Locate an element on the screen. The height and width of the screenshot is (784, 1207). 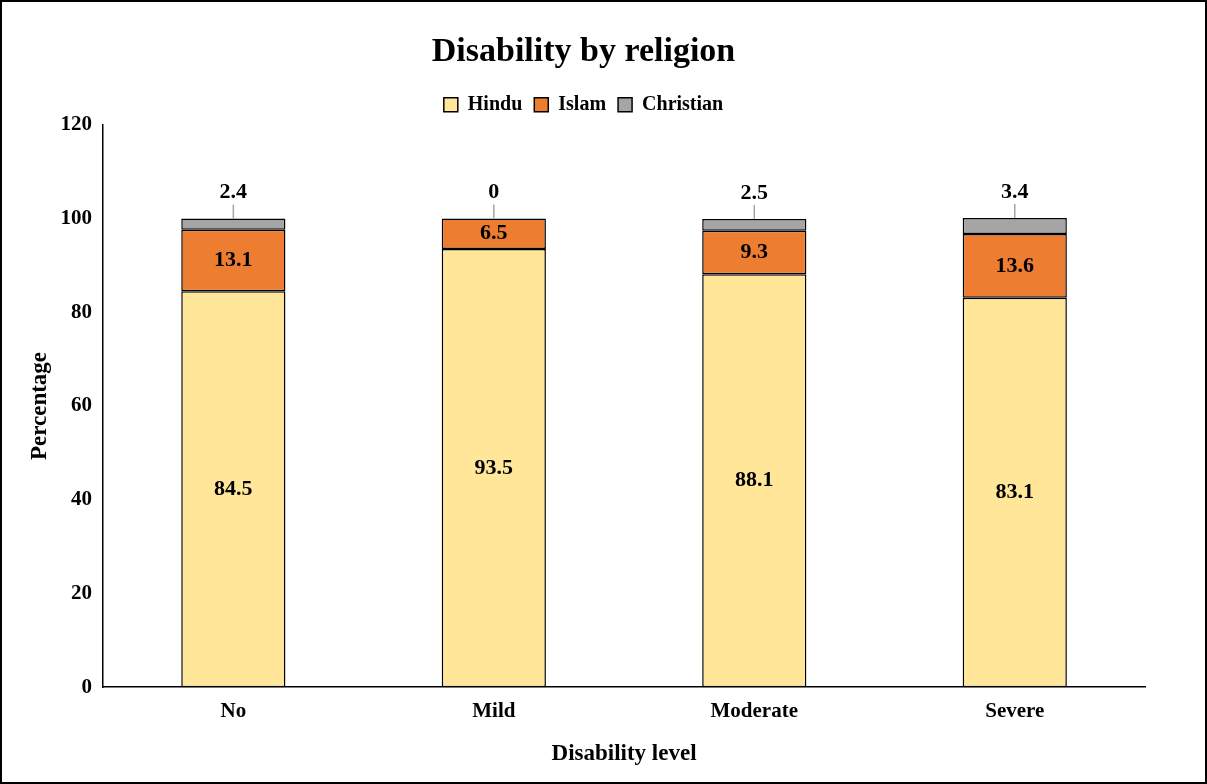
data-label: 2.5 is located at coordinates (754, 191).